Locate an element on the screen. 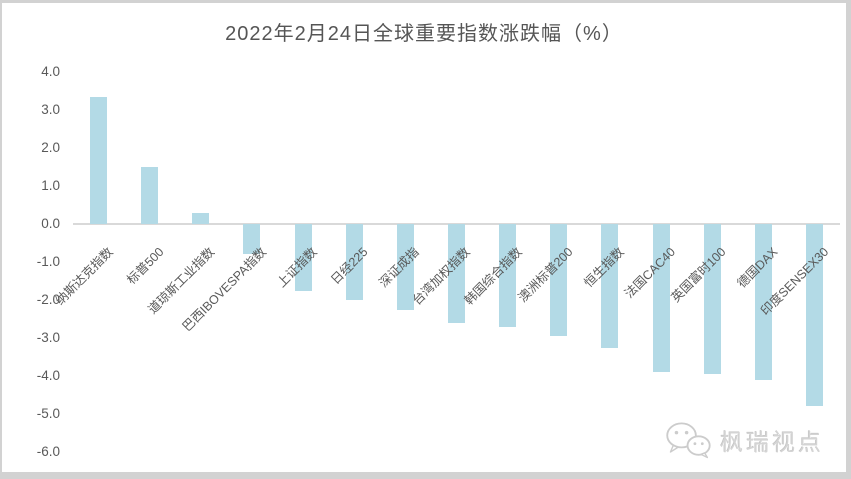 The height and width of the screenshot is (479, 851). watermark-text: 枫瑞视点 is located at coordinates (772, 442).